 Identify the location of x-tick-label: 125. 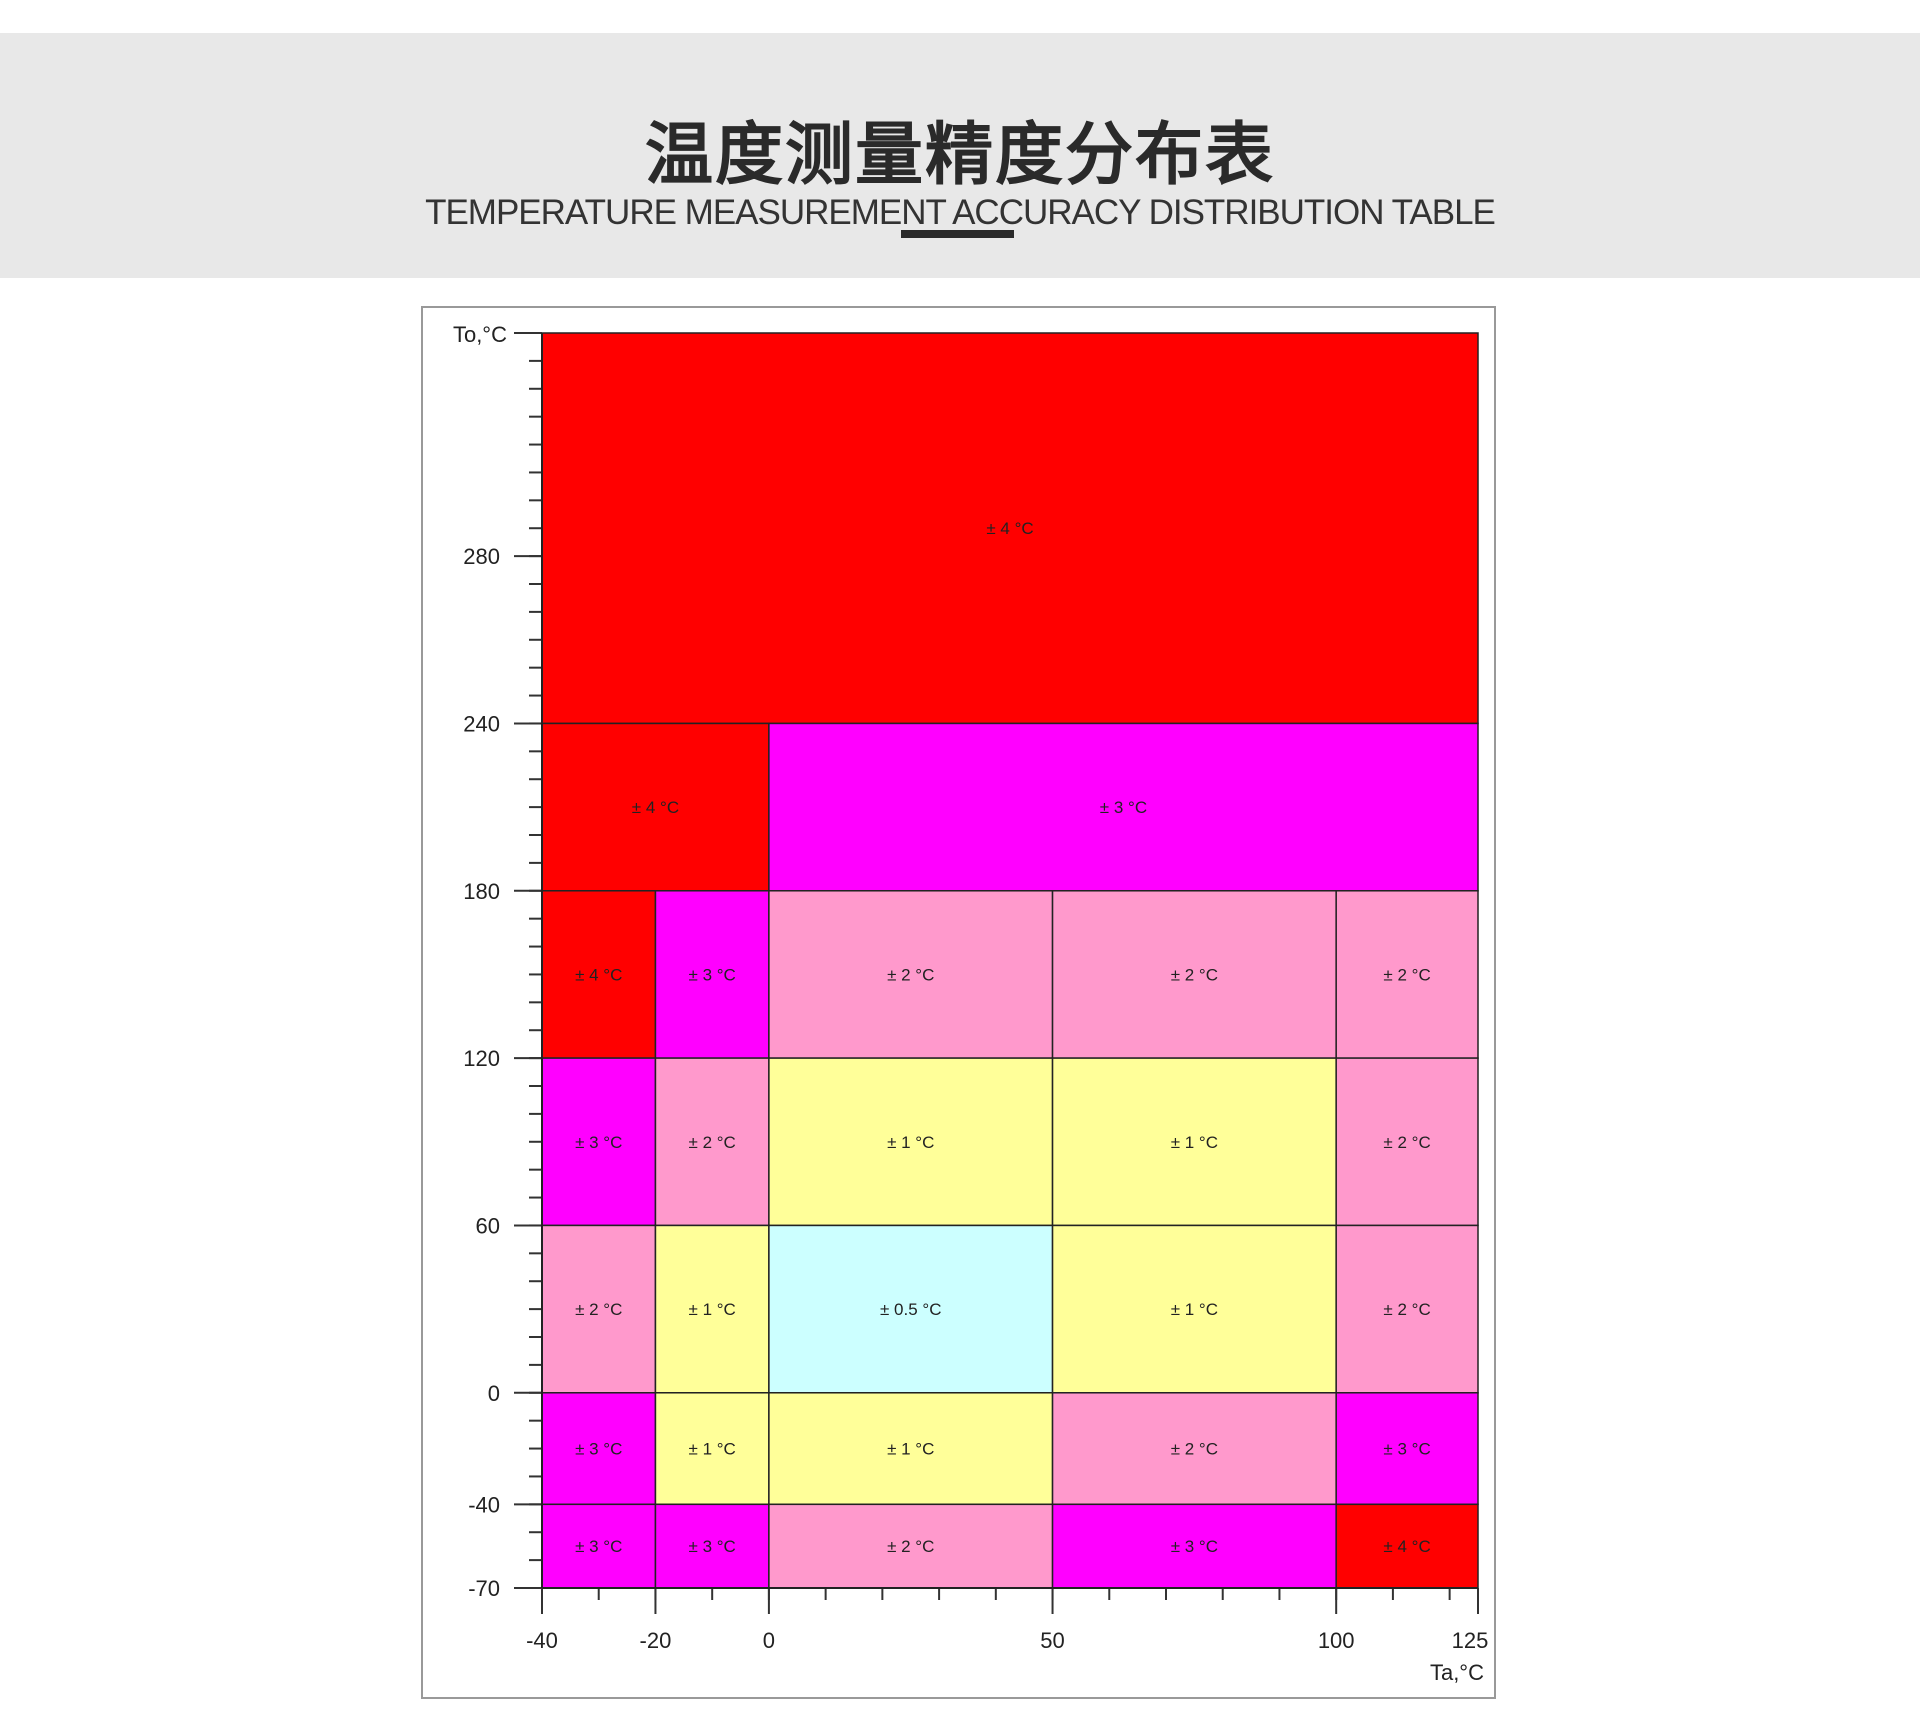
(1470, 1640).